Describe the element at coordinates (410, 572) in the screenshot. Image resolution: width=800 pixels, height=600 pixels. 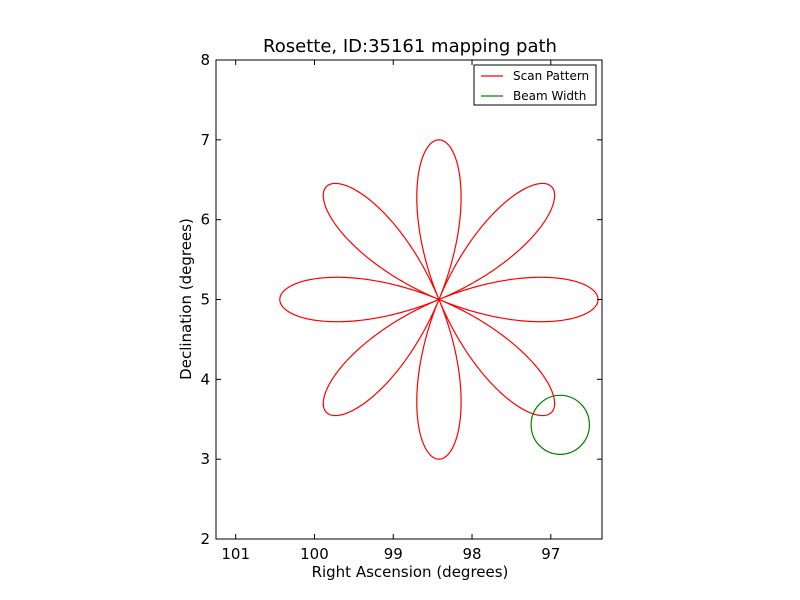
I see `x-axis-label: Right Ascension (degrees)` at that location.